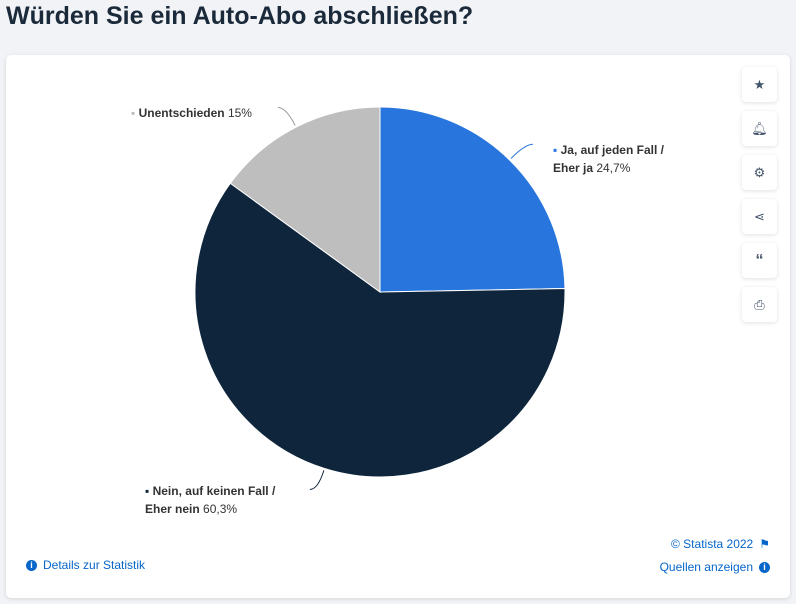  I want to click on gear-icon: ⚙, so click(759, 172).